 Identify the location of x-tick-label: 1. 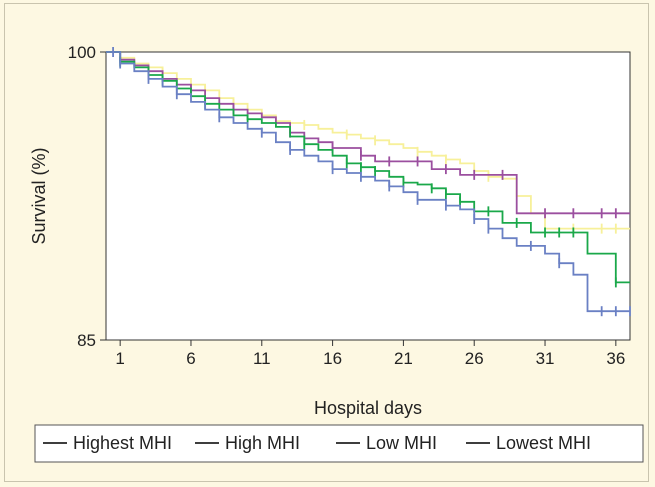
(119, 358).